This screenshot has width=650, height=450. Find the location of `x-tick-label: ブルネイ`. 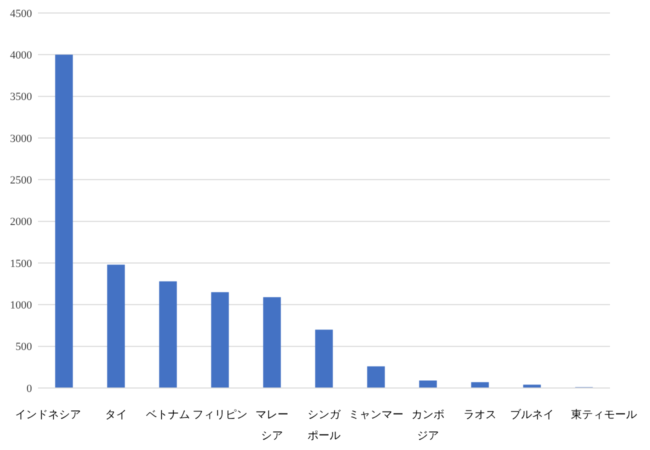

x-tick-label: ブルネイ is located at coordinates (532, 414).